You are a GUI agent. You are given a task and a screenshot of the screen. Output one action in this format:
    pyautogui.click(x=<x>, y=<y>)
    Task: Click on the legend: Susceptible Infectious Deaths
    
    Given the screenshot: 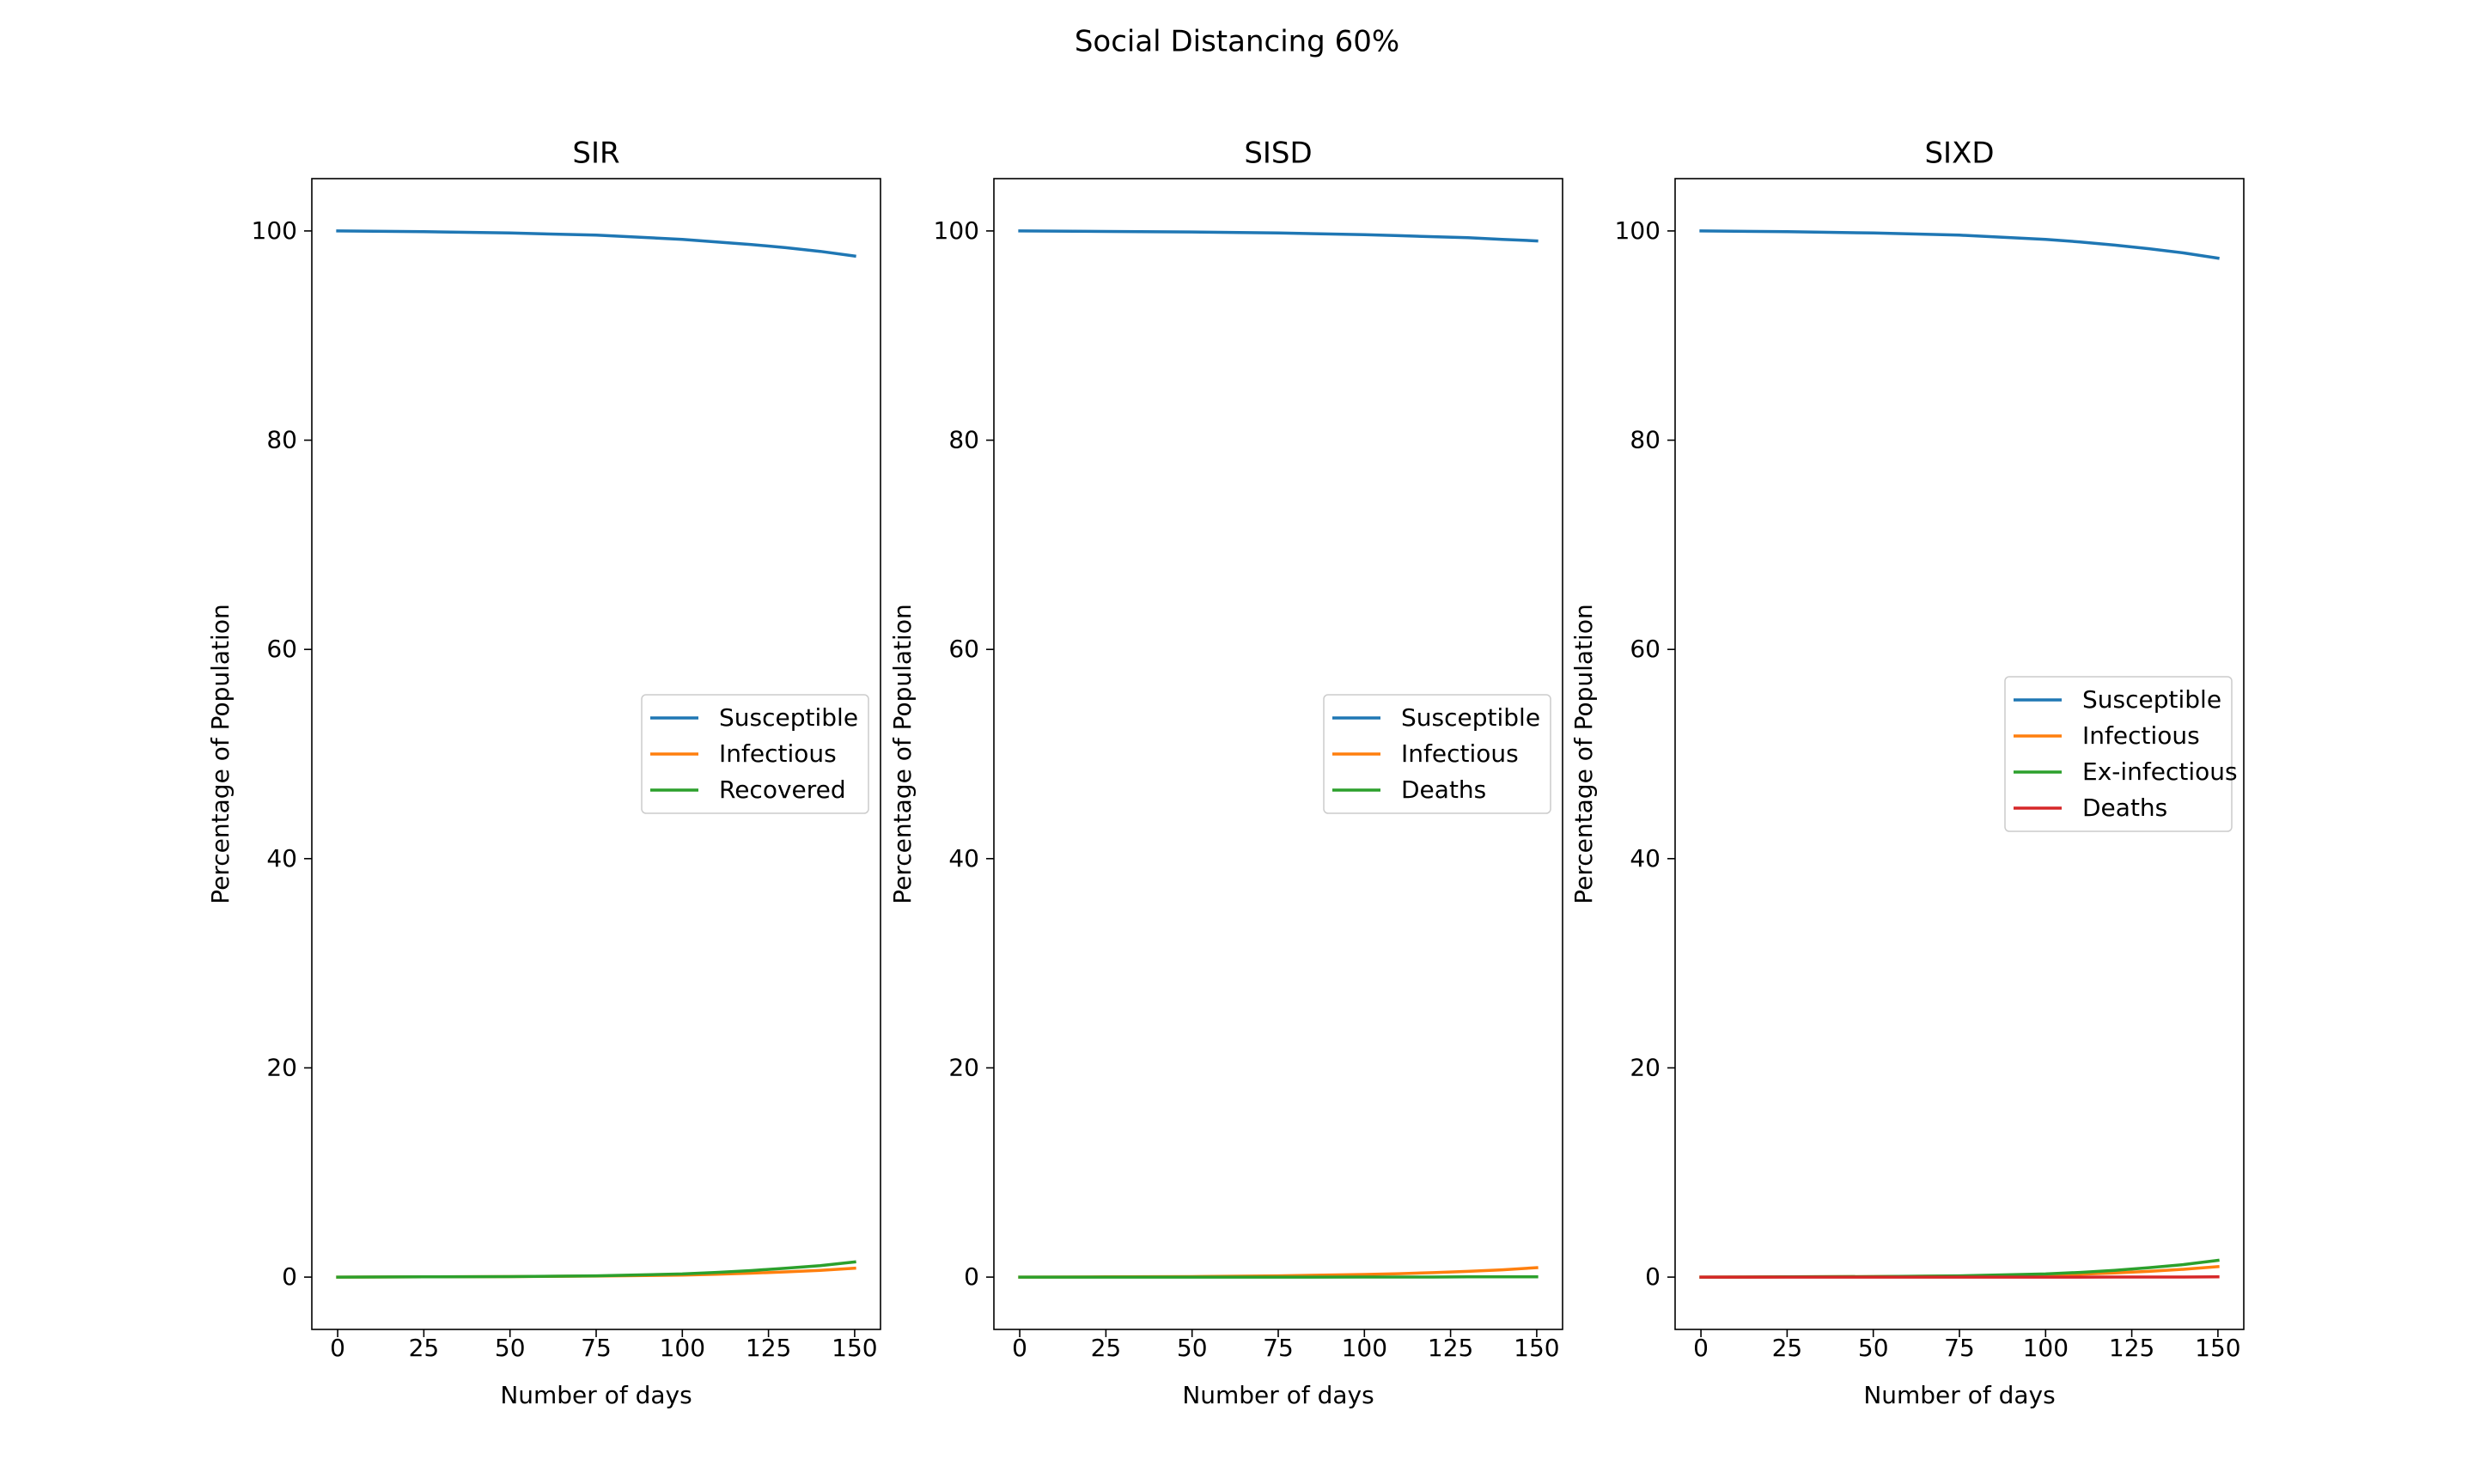 What is the action you would take?
    pyautogui.click(x=1437, y=754)
    